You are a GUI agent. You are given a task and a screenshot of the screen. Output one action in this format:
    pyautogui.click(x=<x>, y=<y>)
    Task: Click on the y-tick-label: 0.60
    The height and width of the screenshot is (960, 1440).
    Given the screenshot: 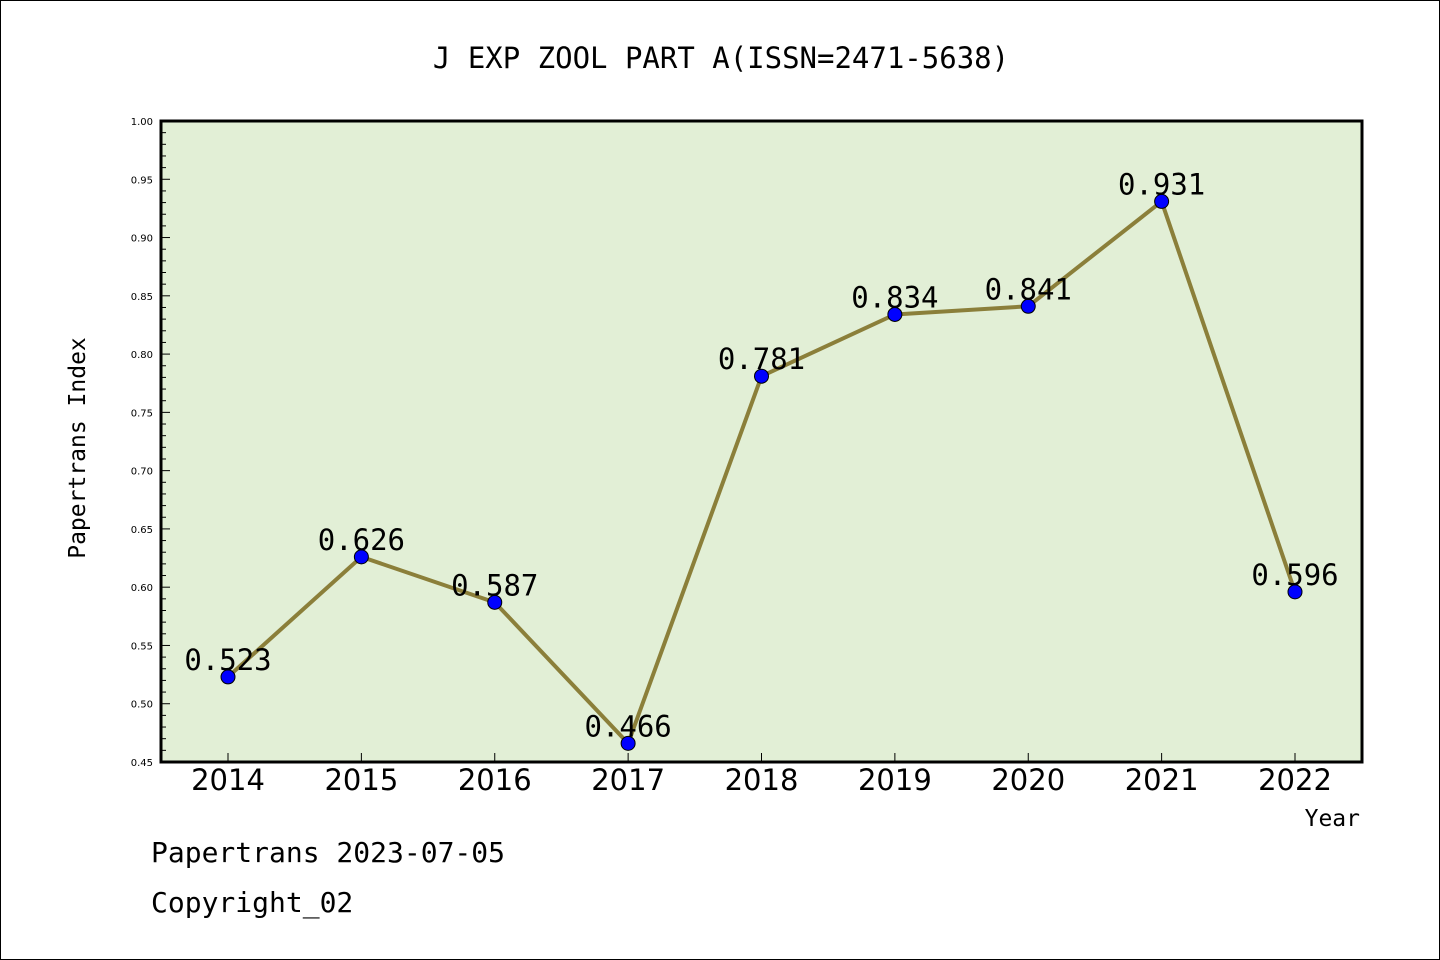 What is the action you would take?
    pyautogui.click(x=142, y=588)
    